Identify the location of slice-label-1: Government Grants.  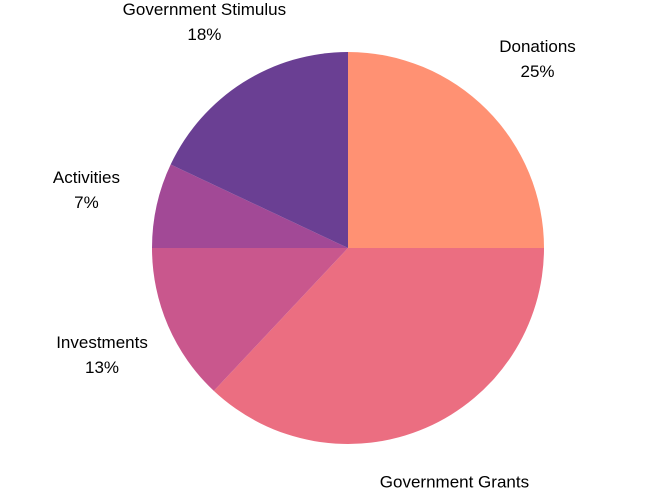
(454, 481).